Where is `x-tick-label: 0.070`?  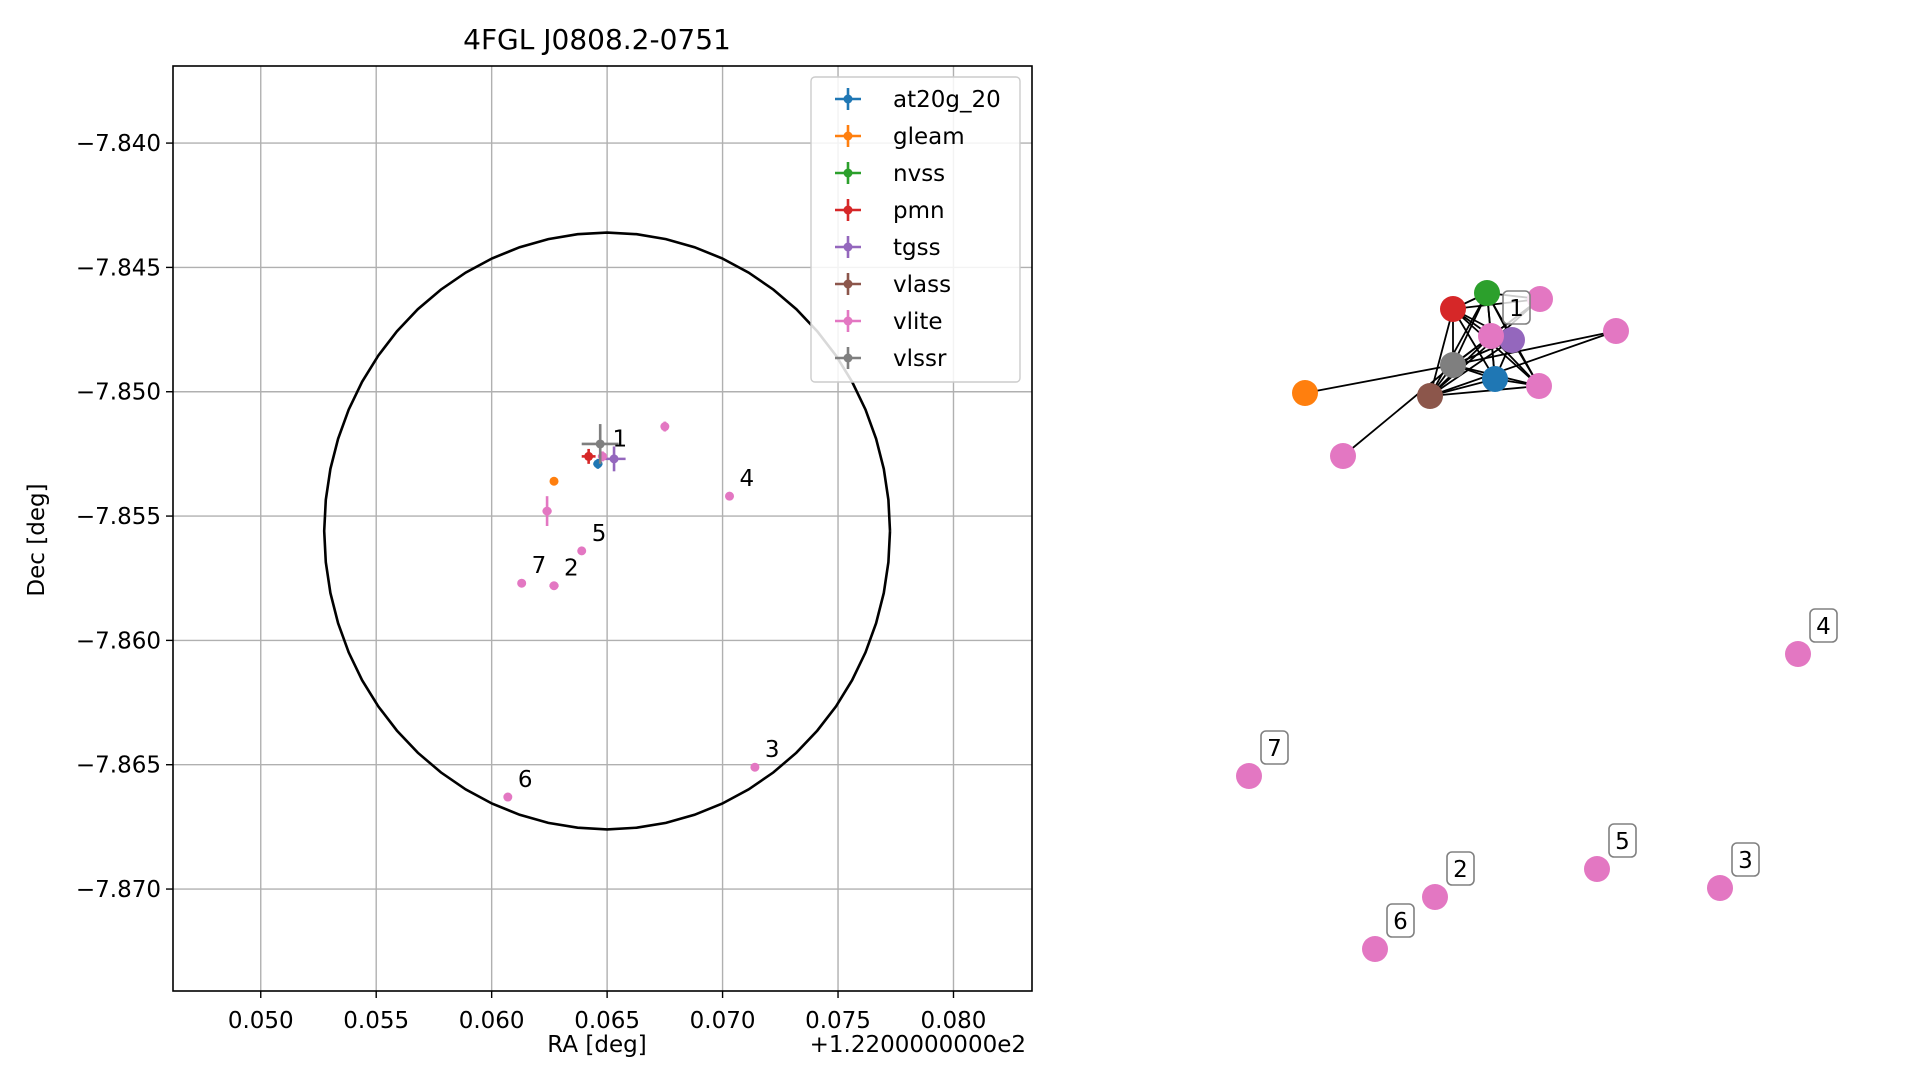 x-tick-label: 0.070 is located at coordinates (723, 1021).